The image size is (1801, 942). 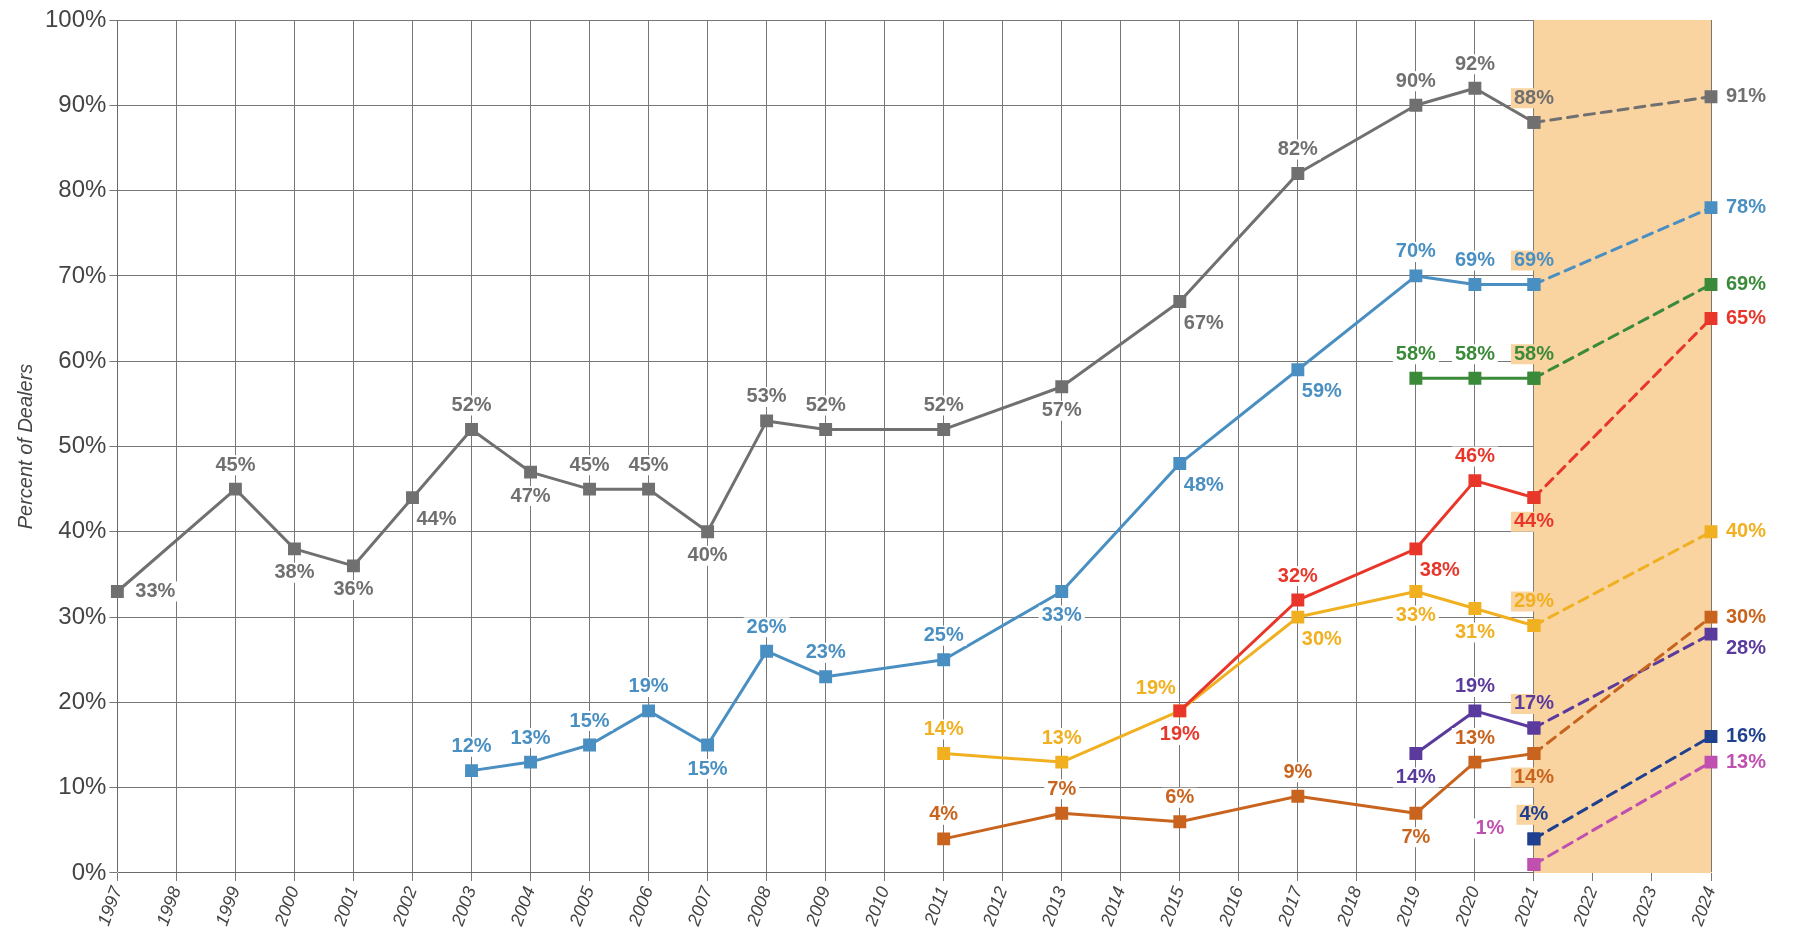 I want to click on y-tick-label: 80%, so click(x=82, y=189).